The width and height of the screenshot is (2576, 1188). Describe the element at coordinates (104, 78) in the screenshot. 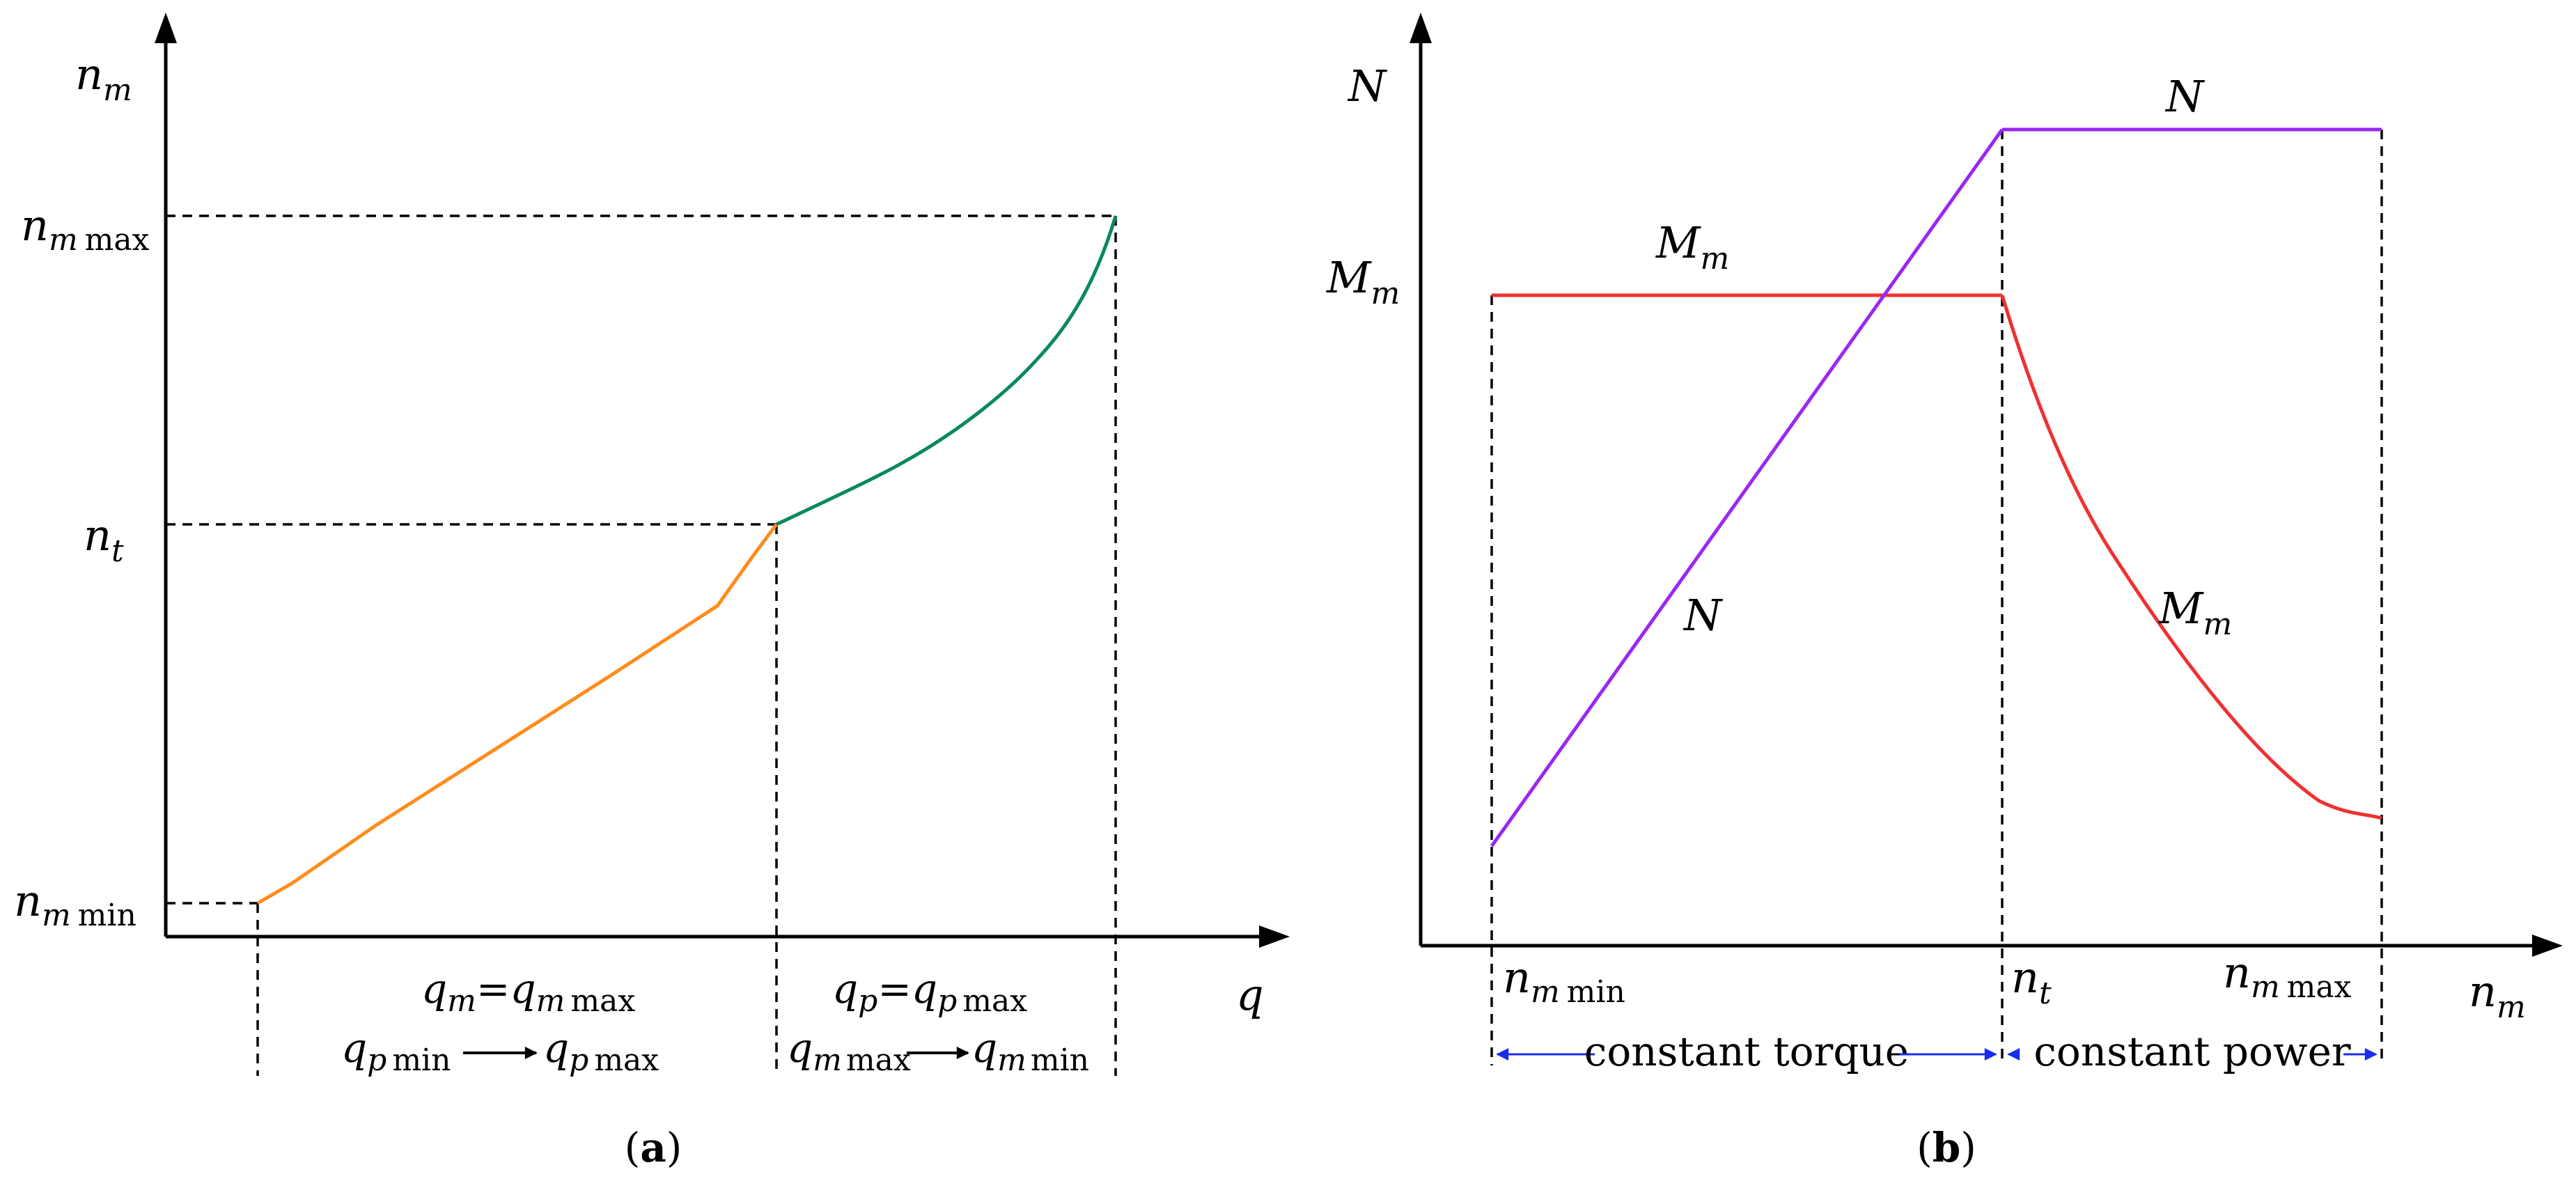

I see `panel-a-y-axis-label: nm` at that location.